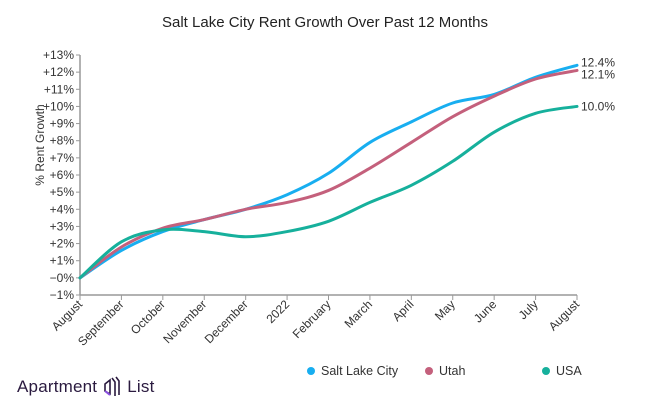 The image size is (650, 412). Describe the element at coordinates (62, 295) in the screenshot. I see `y-tick-label: −1%` at that location.